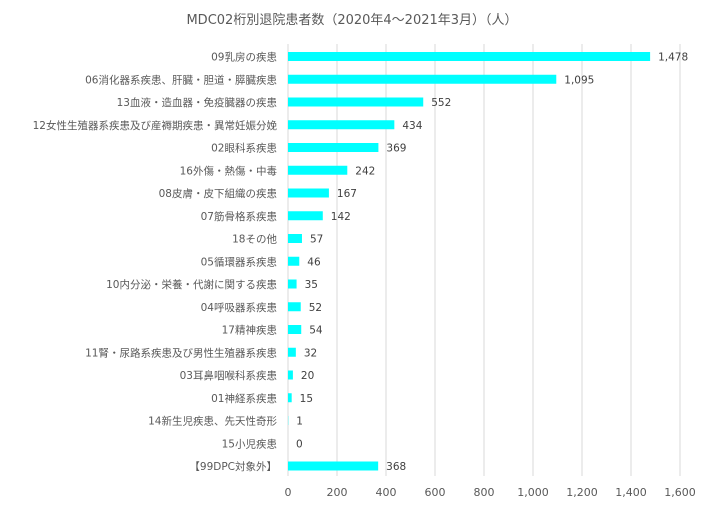 Image resolution: width=704 pixels, height=508 pixels. What do you see at coordinates (181, 352) in the screenshot?
I see `category-label: 11腎・尿路系疾患及び男性生殖器系疾患` at bounding box center [181, 352].